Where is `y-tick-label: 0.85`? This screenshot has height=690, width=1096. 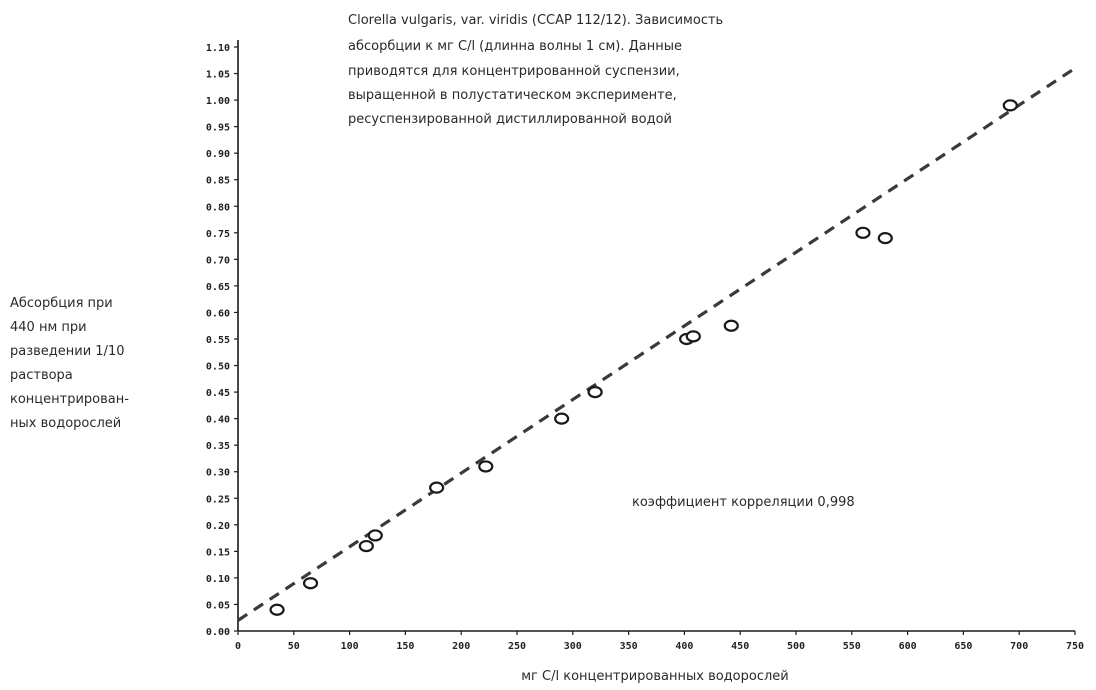 y-tick-label: 0.85 is located at coordinates (218, 181).